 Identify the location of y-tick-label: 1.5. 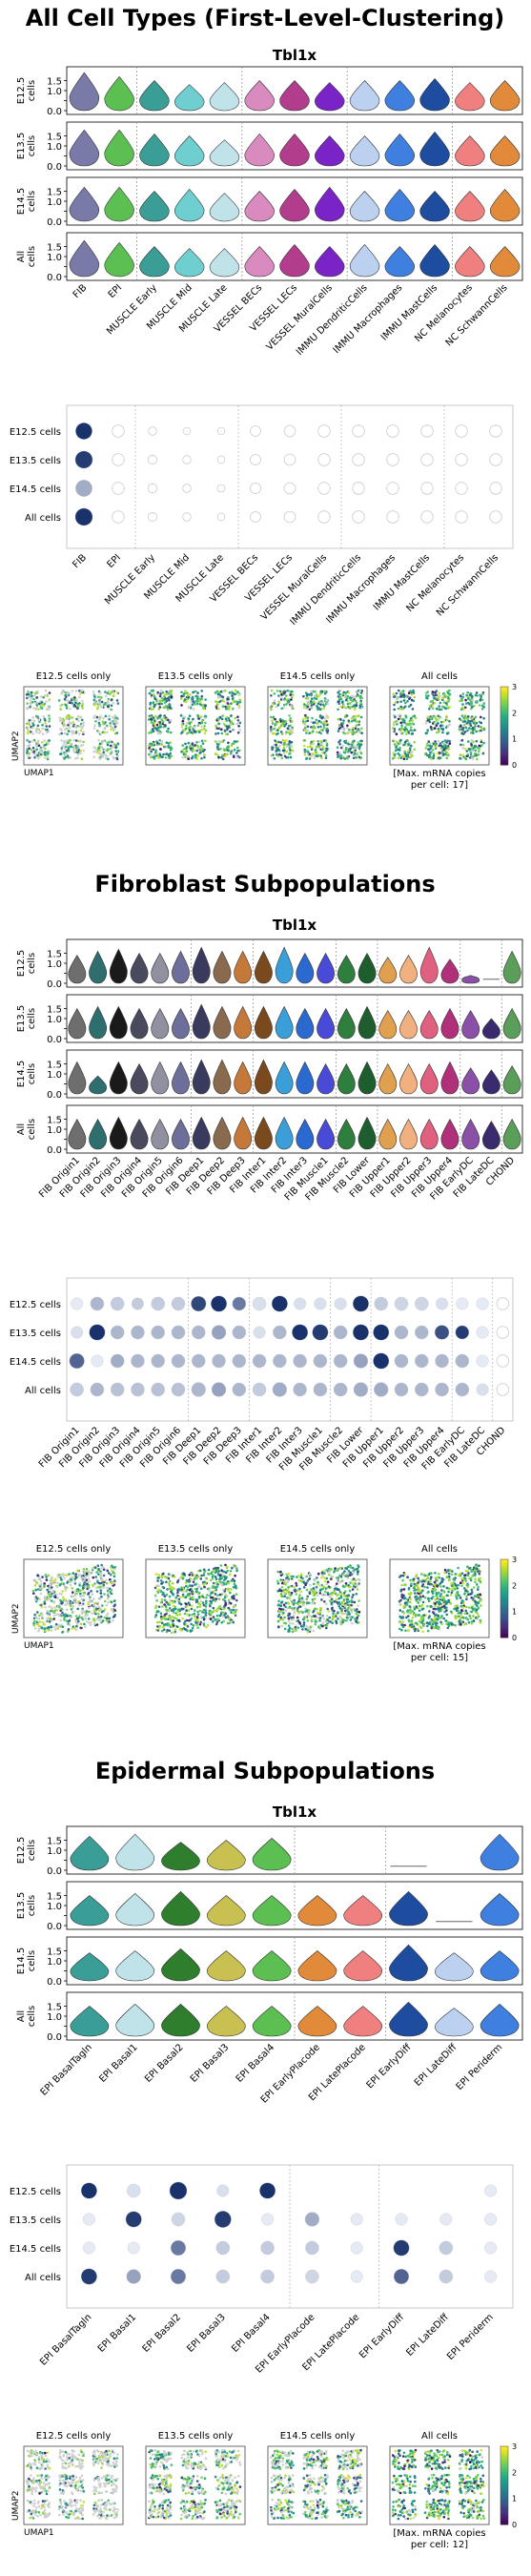
(55, 138).